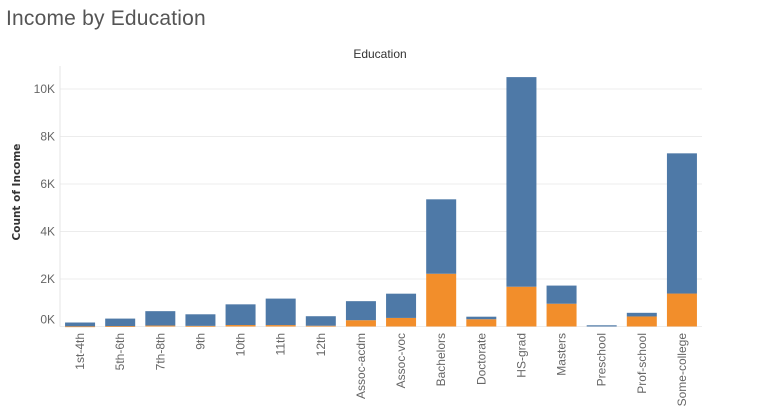  Describe the element at coordinates (481, 359) in the screenshot. I see `x-tick-label: Doctorate` at that location.